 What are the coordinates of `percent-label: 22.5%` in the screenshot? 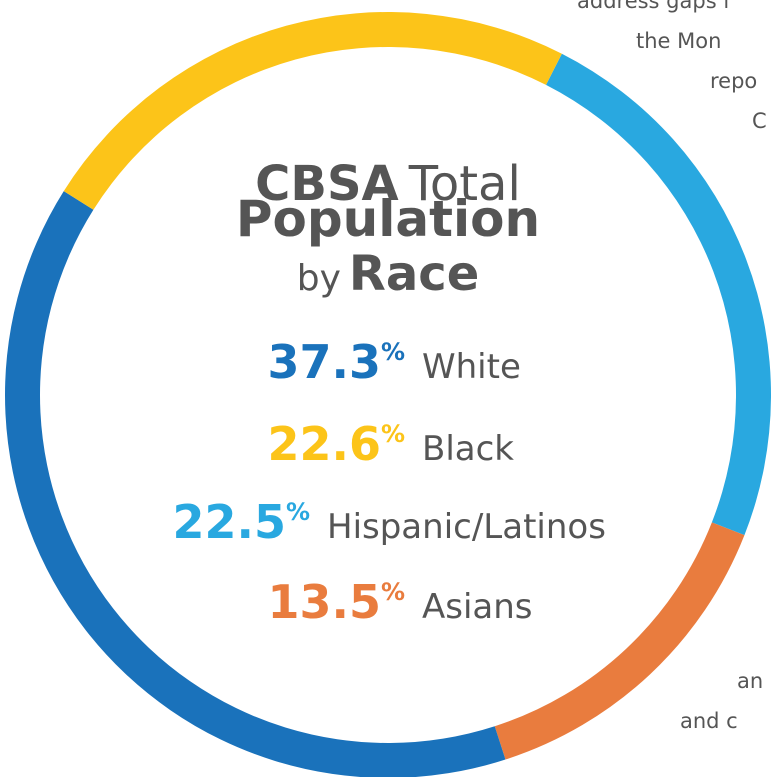 It's located at (241, 522).